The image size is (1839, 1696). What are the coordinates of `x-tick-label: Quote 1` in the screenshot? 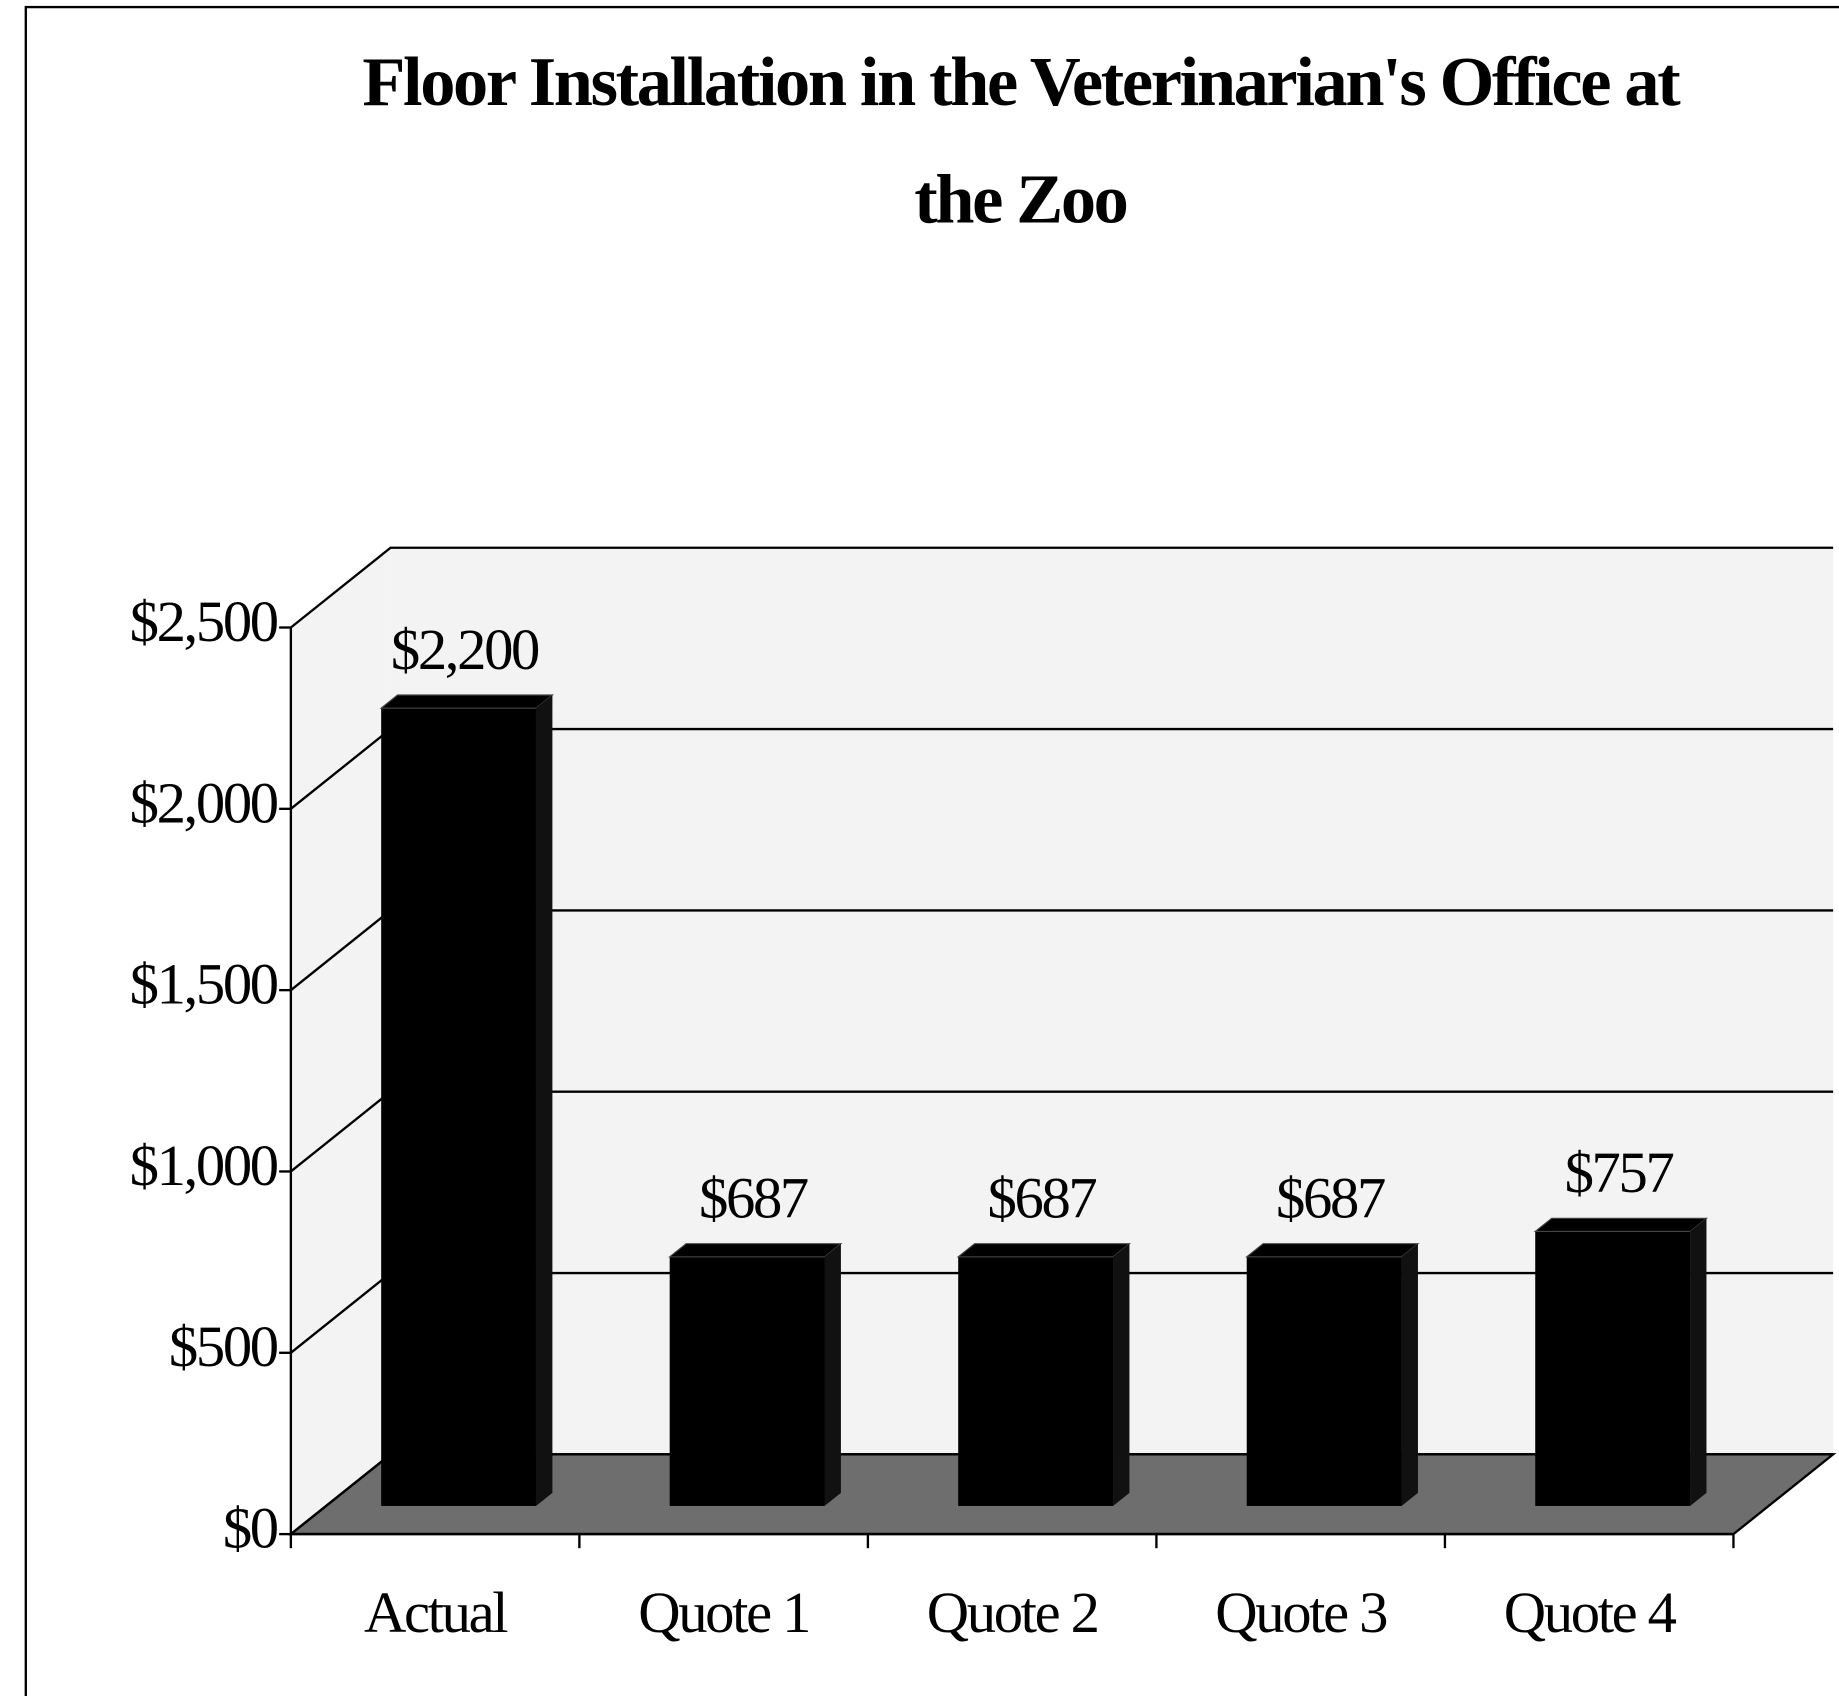 It's located at (723, 1612).